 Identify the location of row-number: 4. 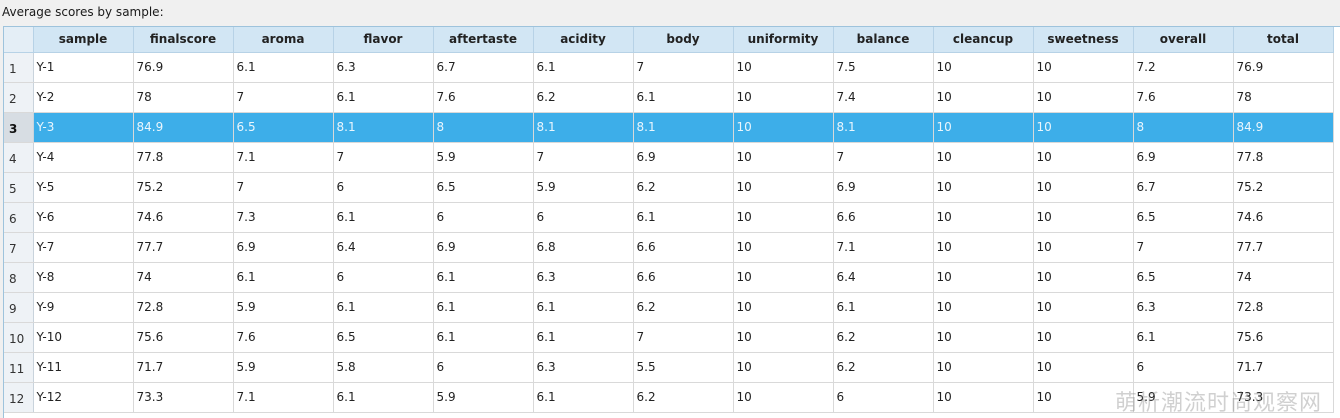
(18, 157).